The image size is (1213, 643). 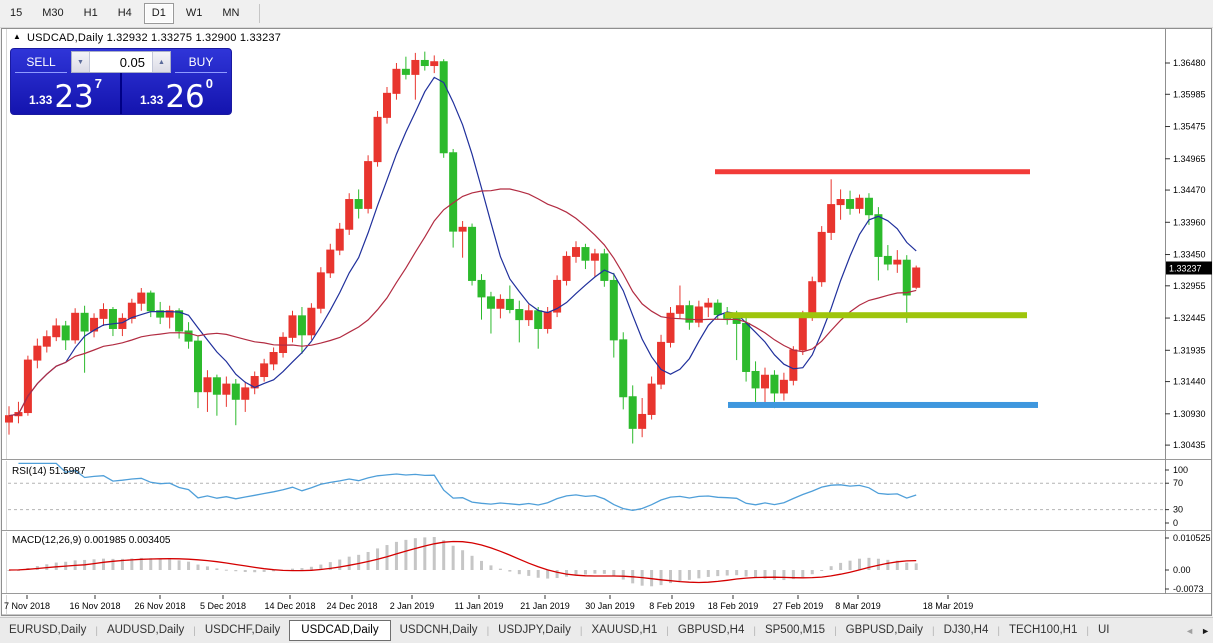 What do you see at coordinates (711, 630) in the screenshot?
I see `tab-gbpusd-h4: GBPUSD,H4` at bounding box center [711, 630].